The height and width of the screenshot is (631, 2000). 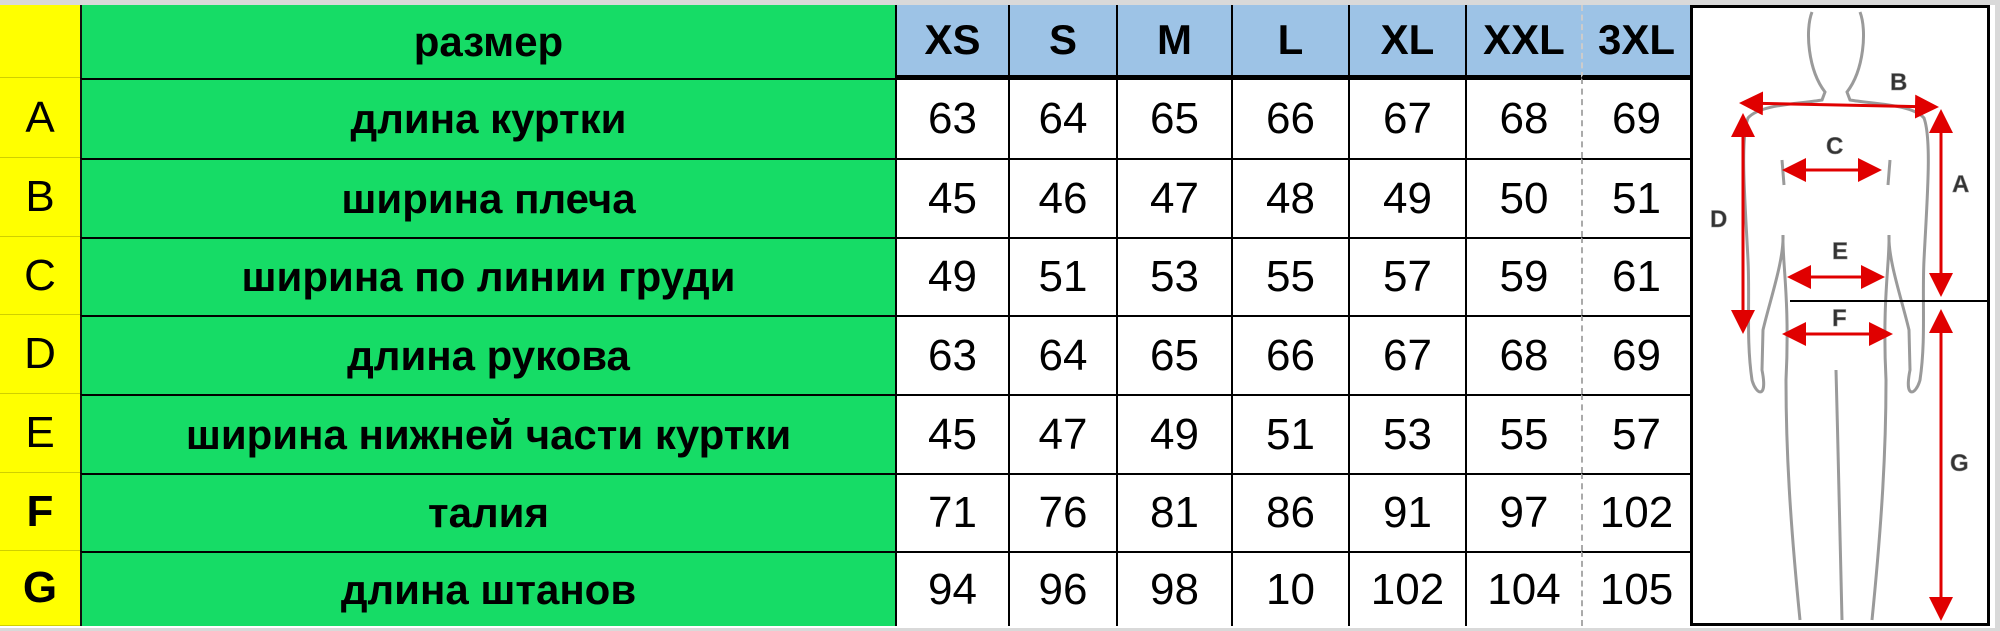 What do you see at coordinates (1062, 41) in the screenshot?
I see `size-header-s: S` at bounding box center [1062, 41].